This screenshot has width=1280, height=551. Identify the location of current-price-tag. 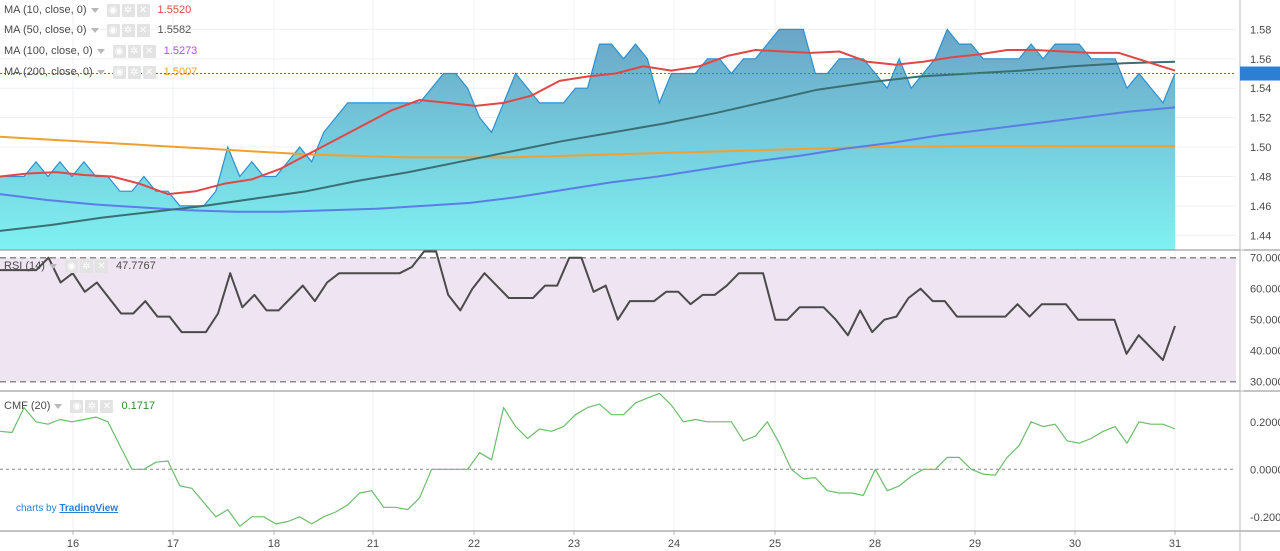
(1260, 73).